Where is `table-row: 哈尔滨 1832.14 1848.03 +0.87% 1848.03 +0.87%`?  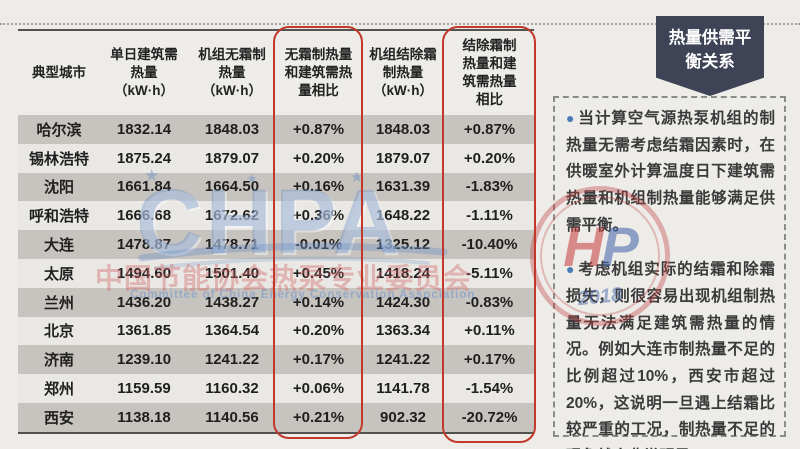
table-row: 哈尔滨 1832.14 1848.03 +0.87% 1848.03 +0.87% is located at coordinates (276, 129).